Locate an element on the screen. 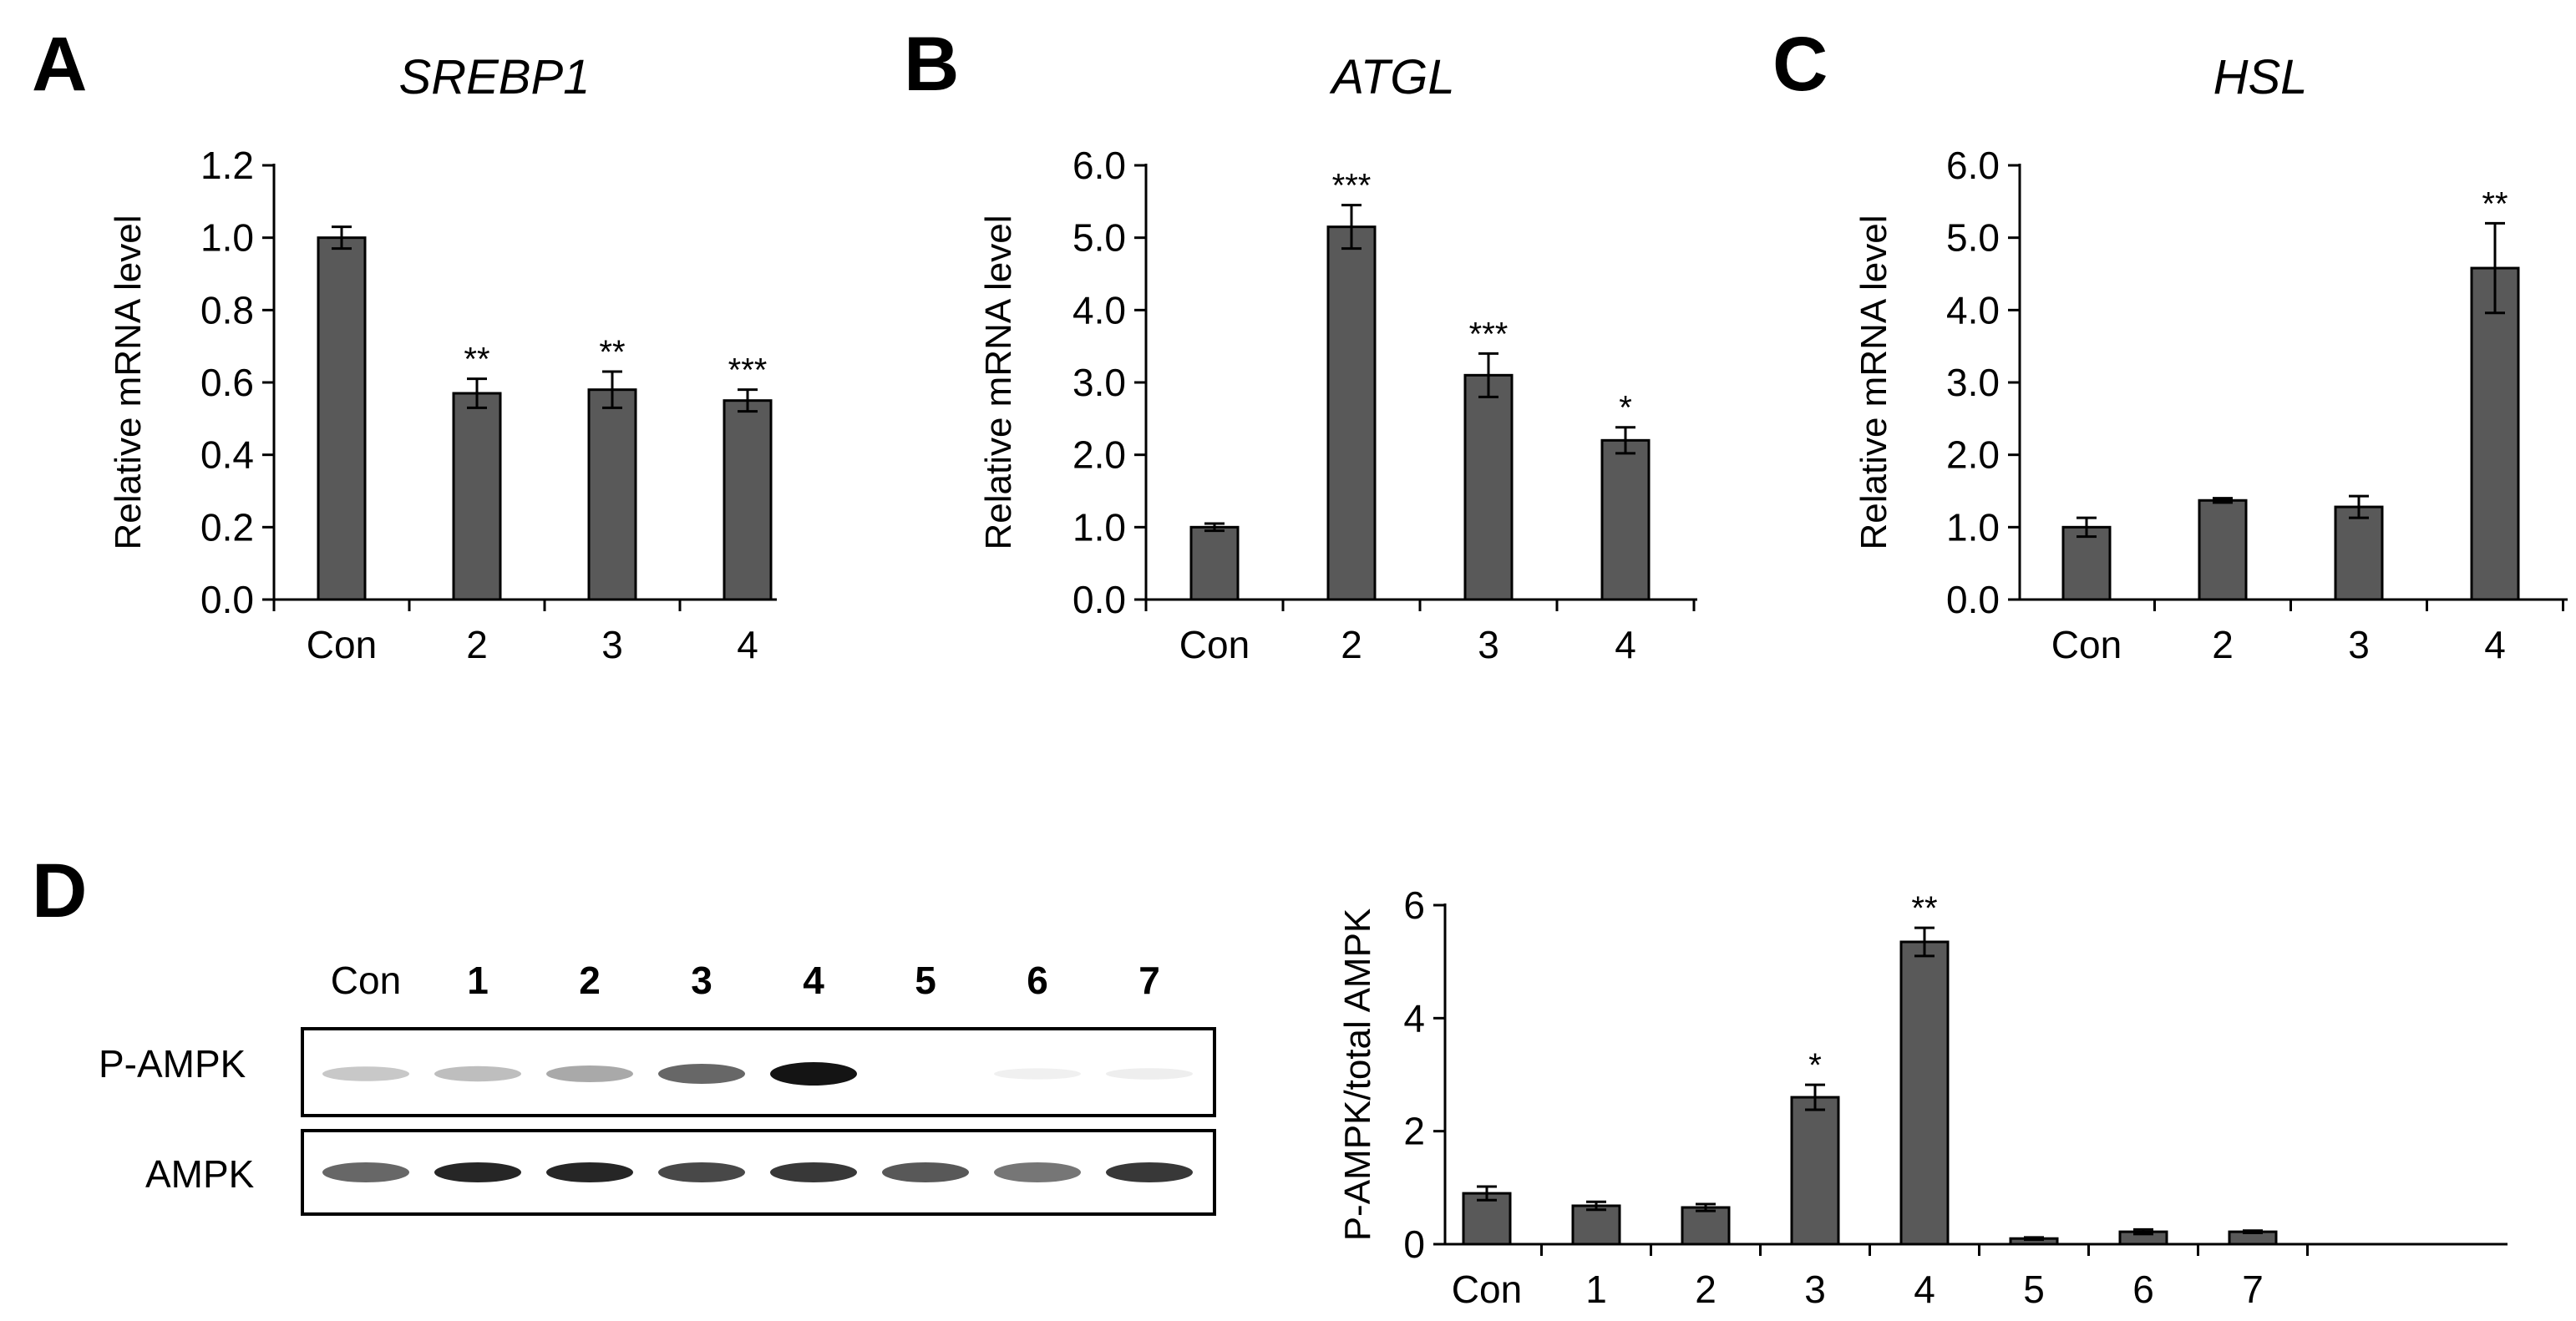 The height and width of the screenshot is (1321, 2576). x-tick-label: 1 is located at coordinates (1596, 1290).